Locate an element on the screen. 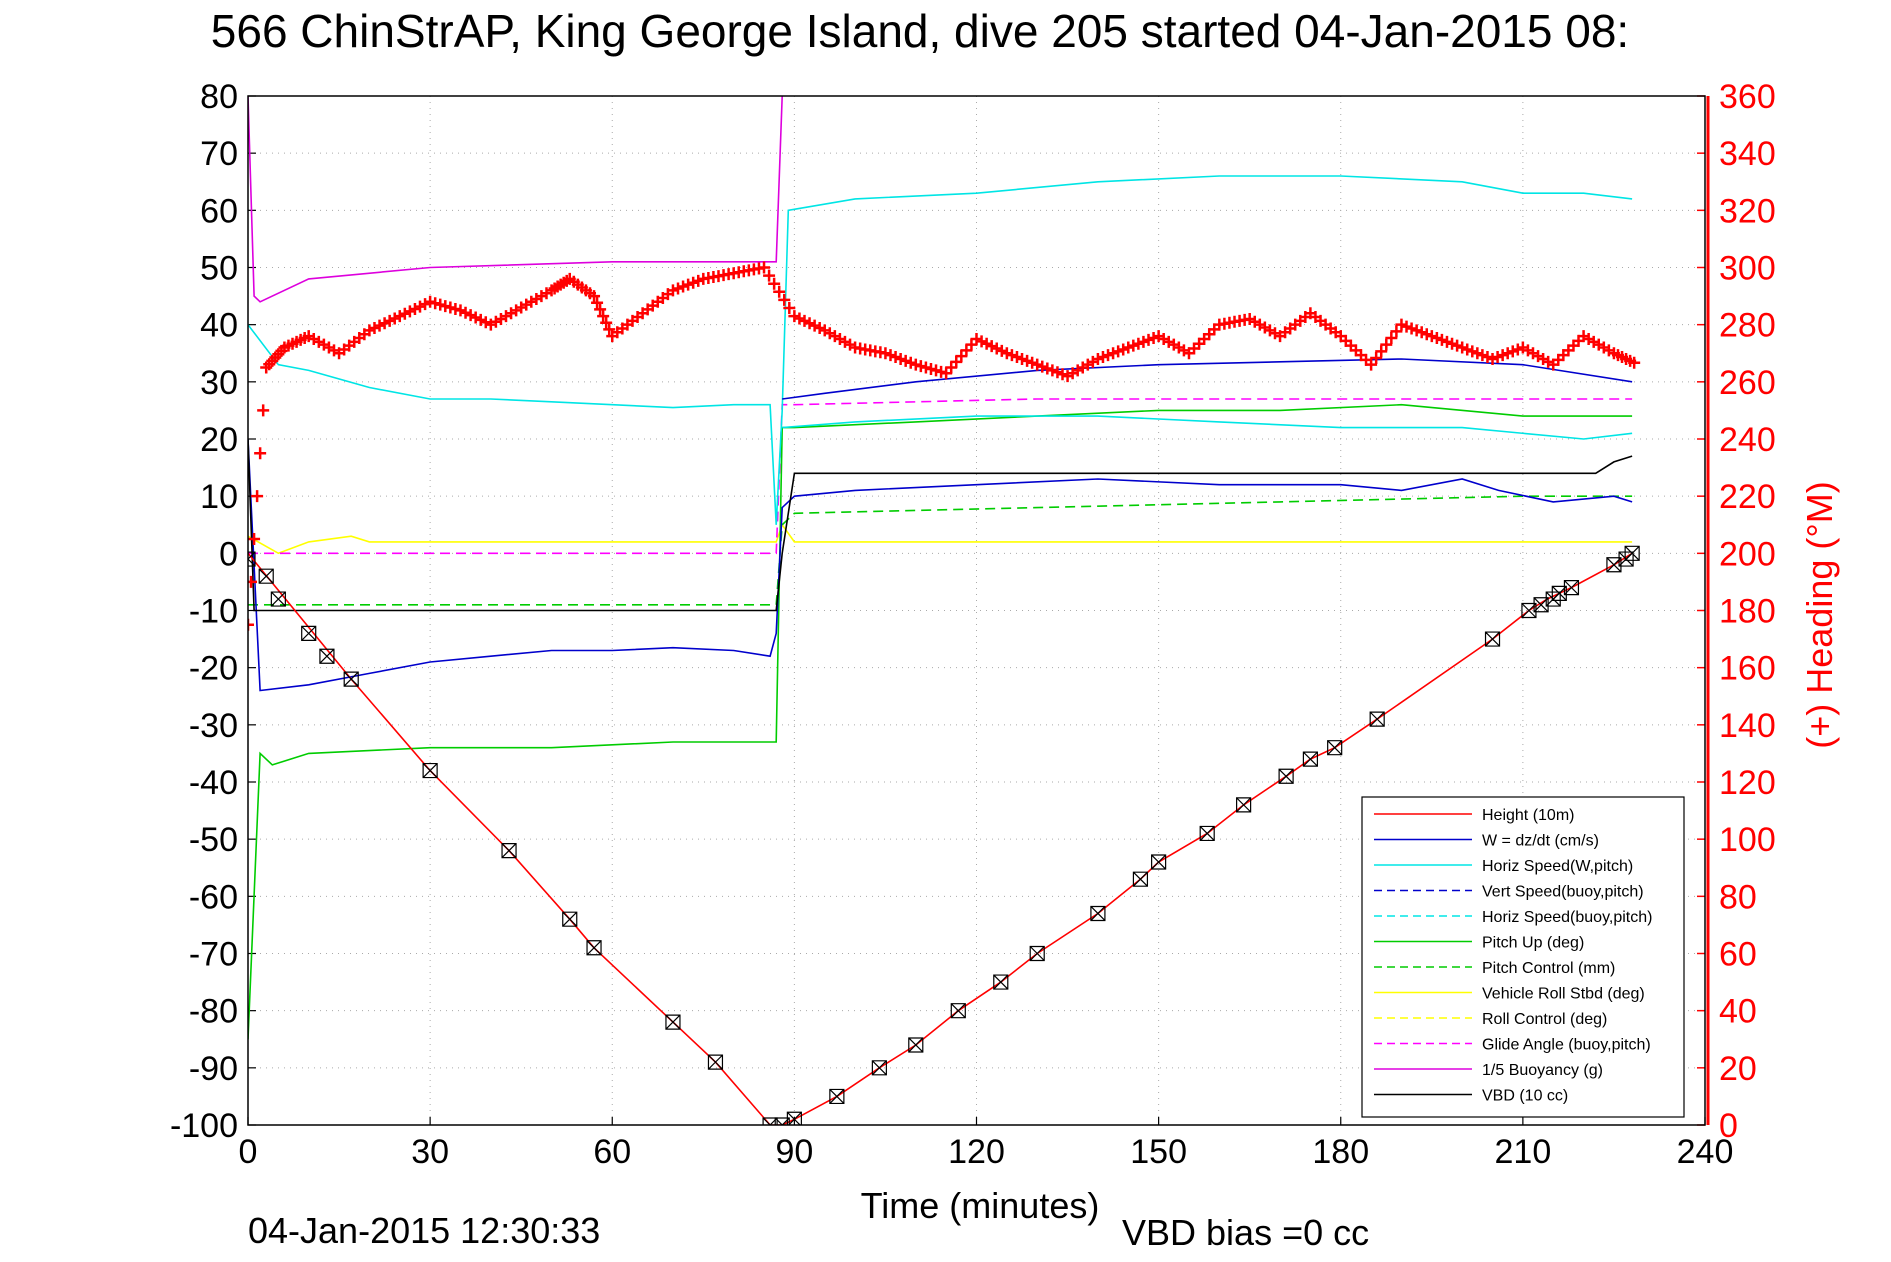  y-right-tick-label: 200 is located at coordinates (1747, 554).